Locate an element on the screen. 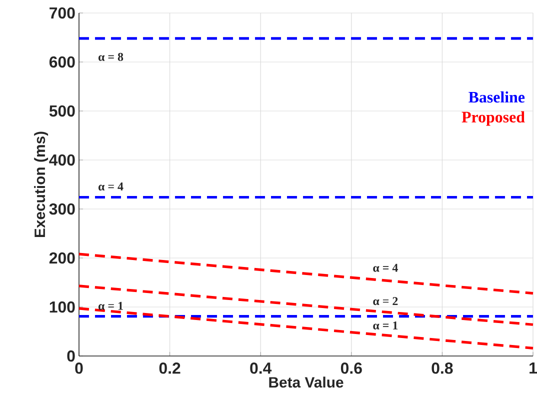 Image resolution: width=537 pixels, height=419 pixels. x-axis-title: Beta Value is located at coordinates (306, 382).